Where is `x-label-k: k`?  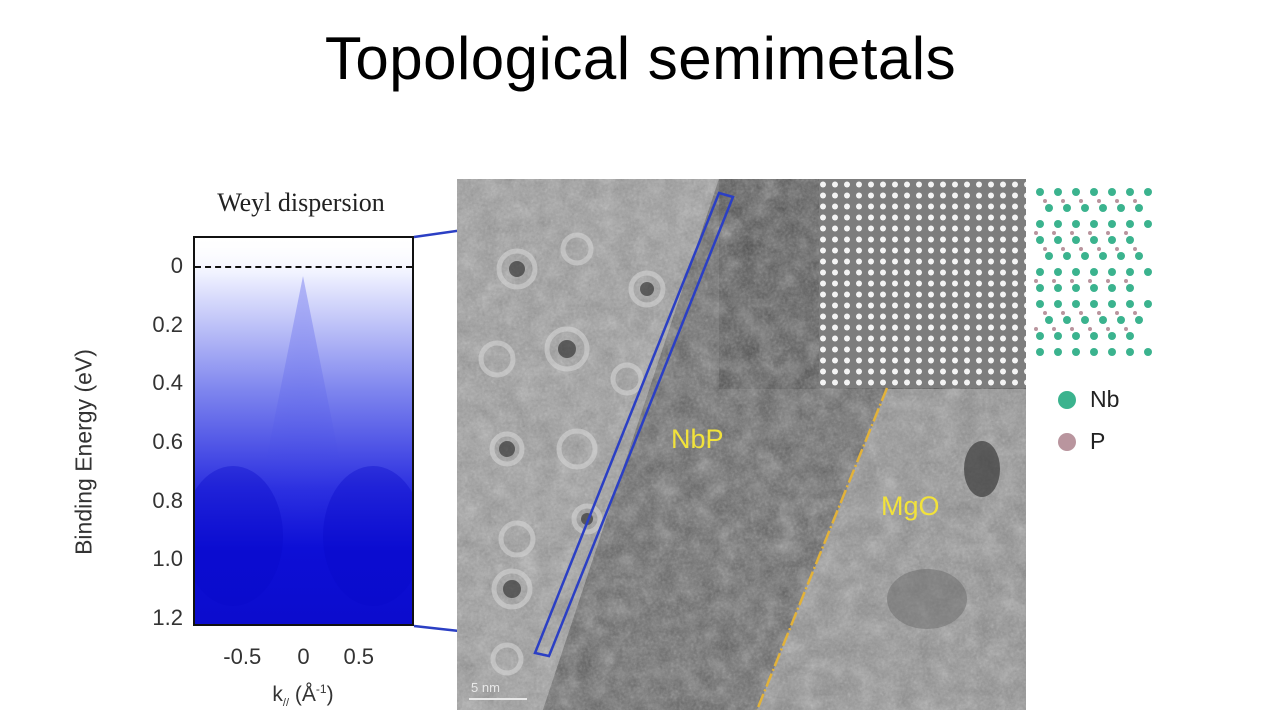 x-label-k: k is located at coordinates (277, 694).